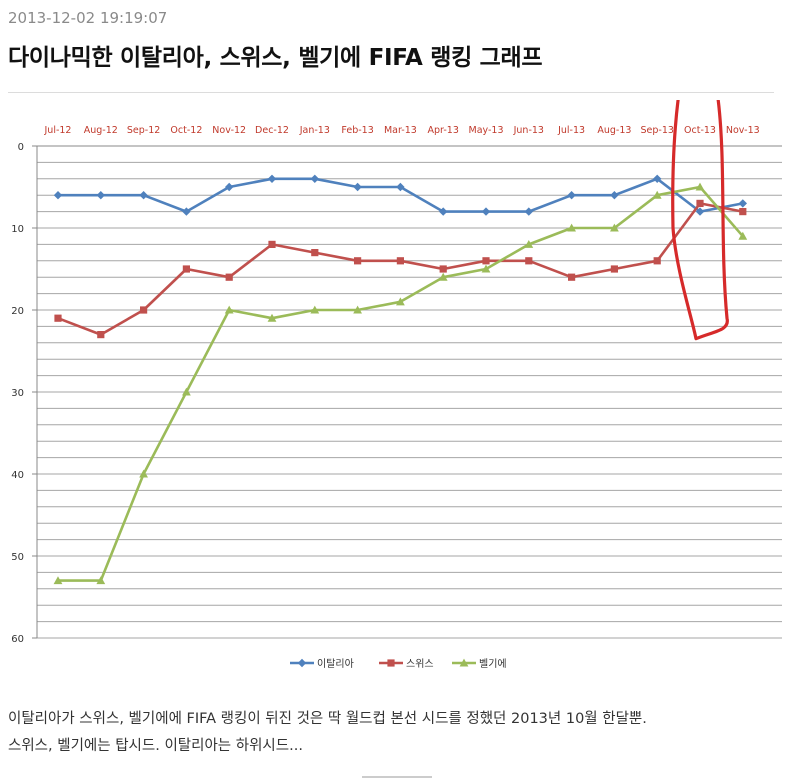 This screenshot has height=780, width=788. Describe the element at coordinates (571, 130) in the screenshot. I see `x-tick-label: Jul-13` at that location.